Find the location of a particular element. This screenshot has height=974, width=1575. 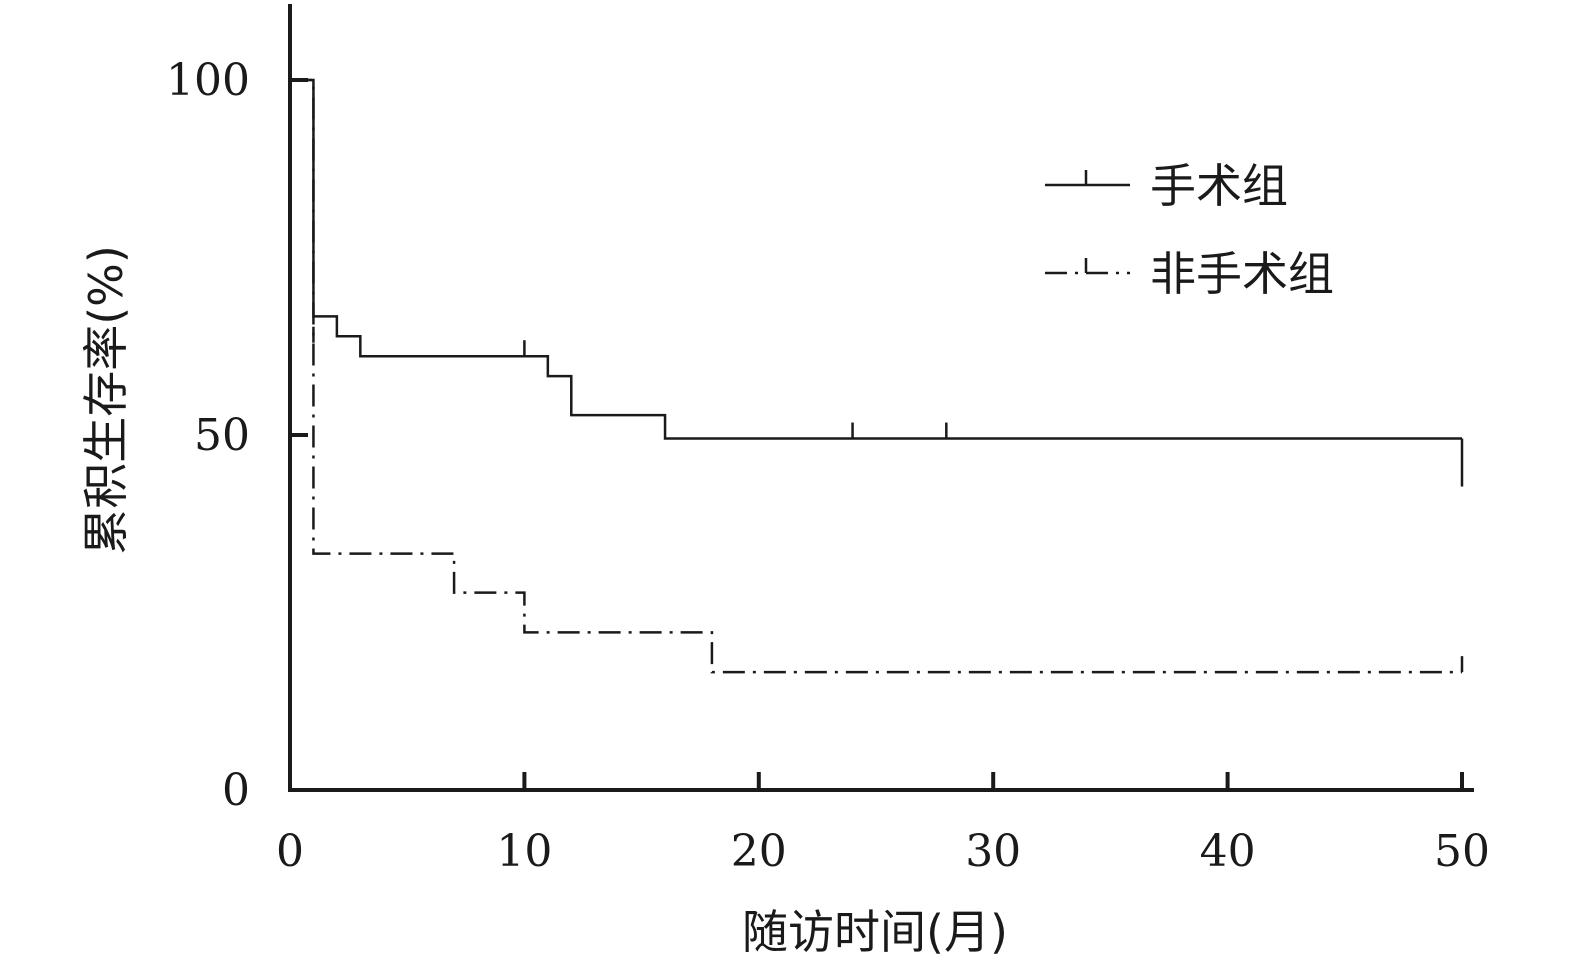

legend-label-nonsurgery: 非手术组 is located at coordinates (1242, 274).